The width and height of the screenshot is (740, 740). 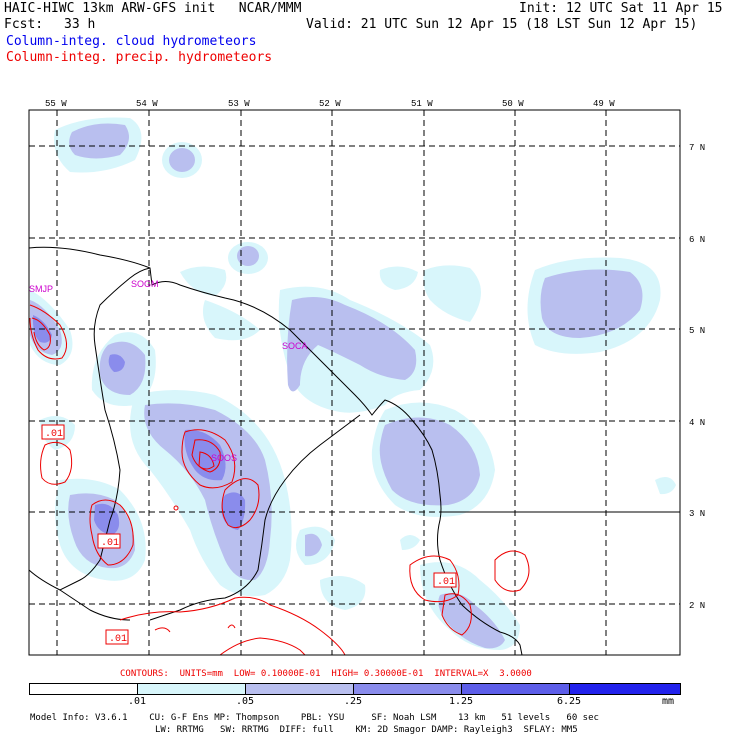 What do you see at coordinates (446, 582) in the screenshot?
I see `contour-label-3: .01` at bounding box center [446, 582].